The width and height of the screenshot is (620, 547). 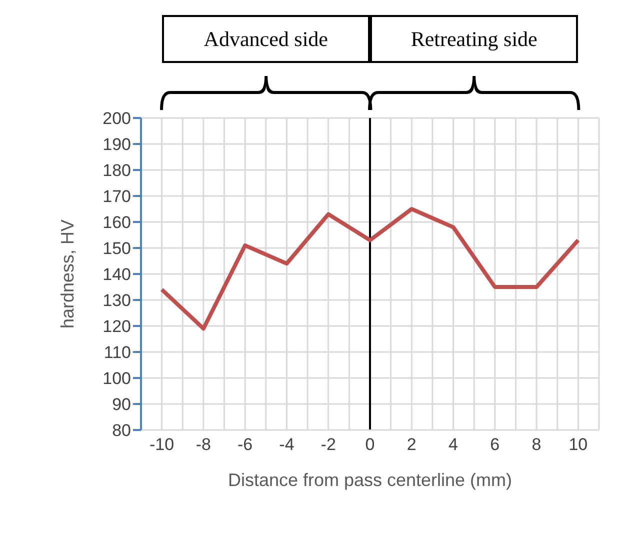 I want to click on y-tick-label: 110, so click(x=117, y=352).